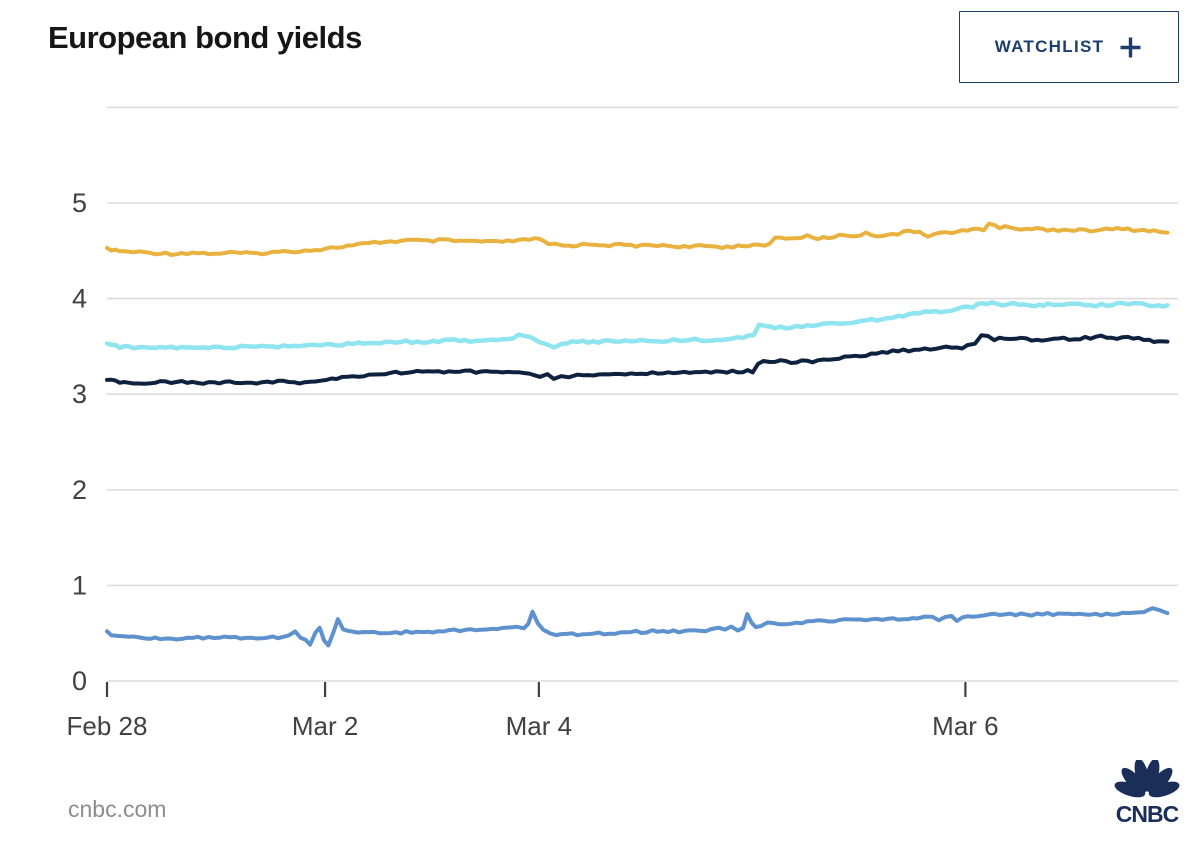  What do you see at coordinates (1147, 814) in the screenshot?
I see `cnbc-wordmark: CNBC` at bounding box center [1147, 814].